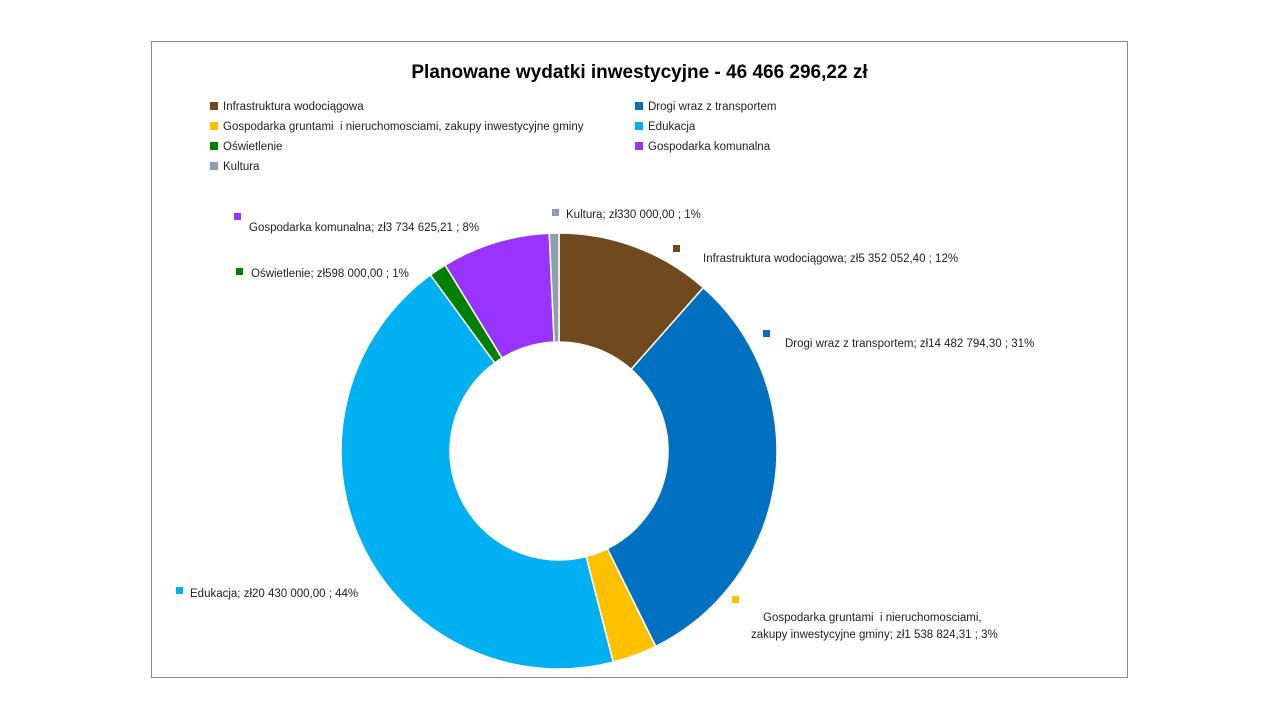 The width and height of the screenshot is (1280, 720). I want to click on legend-label: Oświetlenie, so click(253, 147).